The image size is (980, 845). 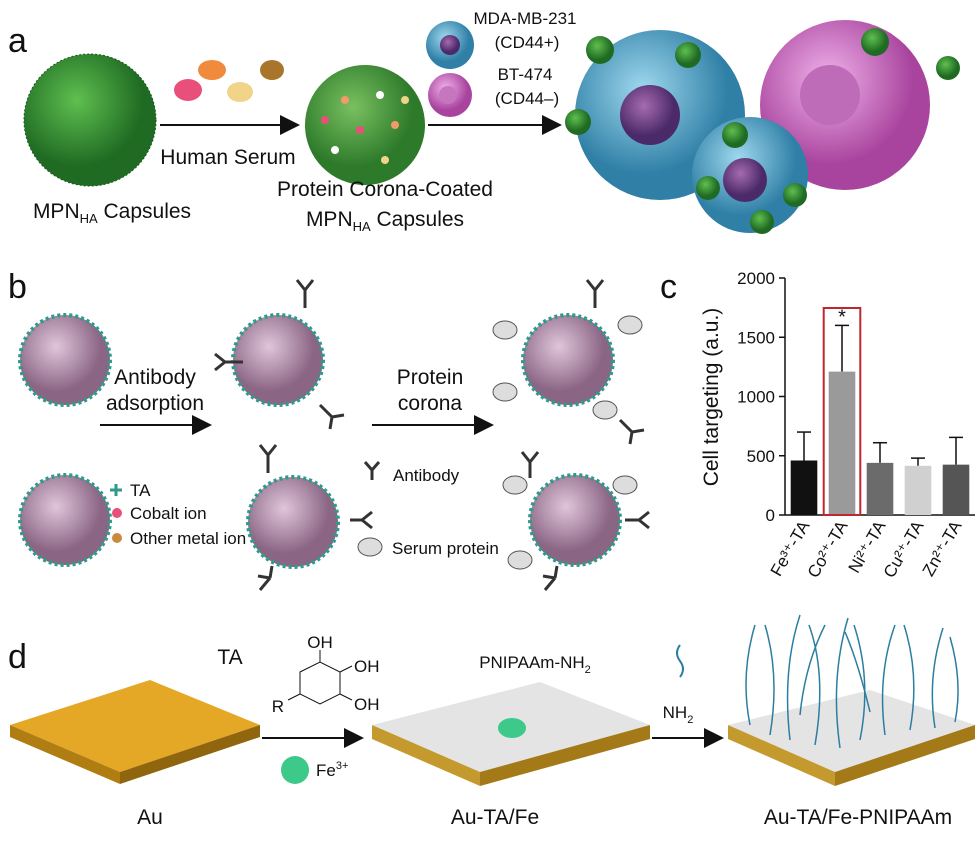 What do you see at coordinates (756, 278) in the screenshot?
I see `y-tick-label: 2000` at bounding box center [756, 278].